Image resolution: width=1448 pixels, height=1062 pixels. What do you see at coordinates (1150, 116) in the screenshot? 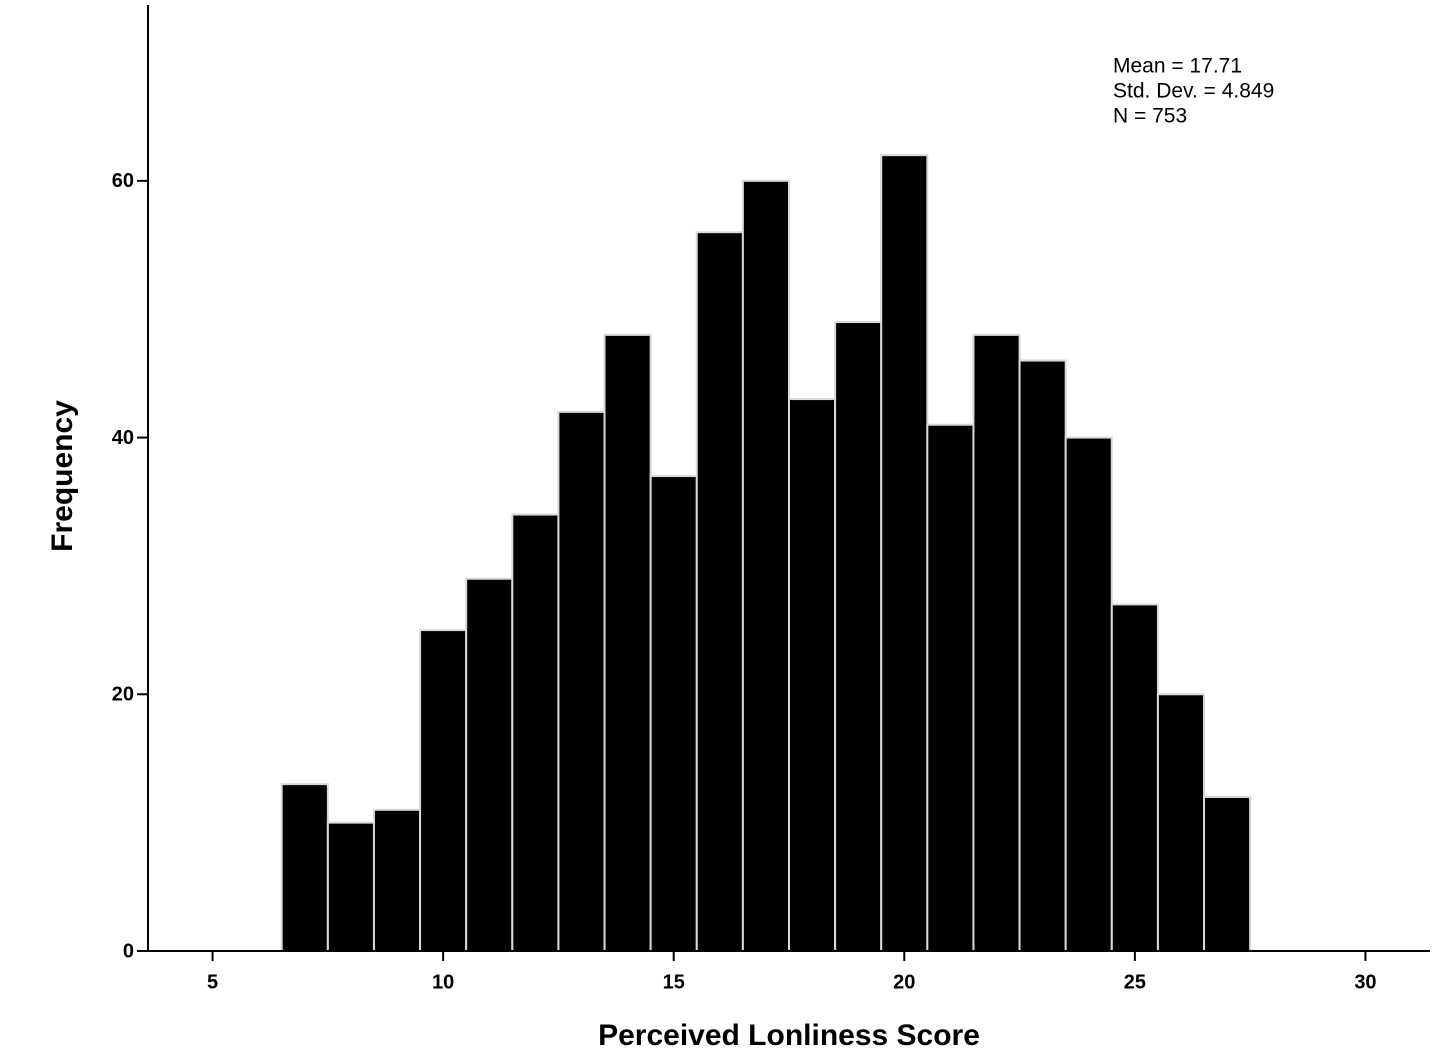
I see `stats-annotation: N = 753` at bounding box center [1150, 116].